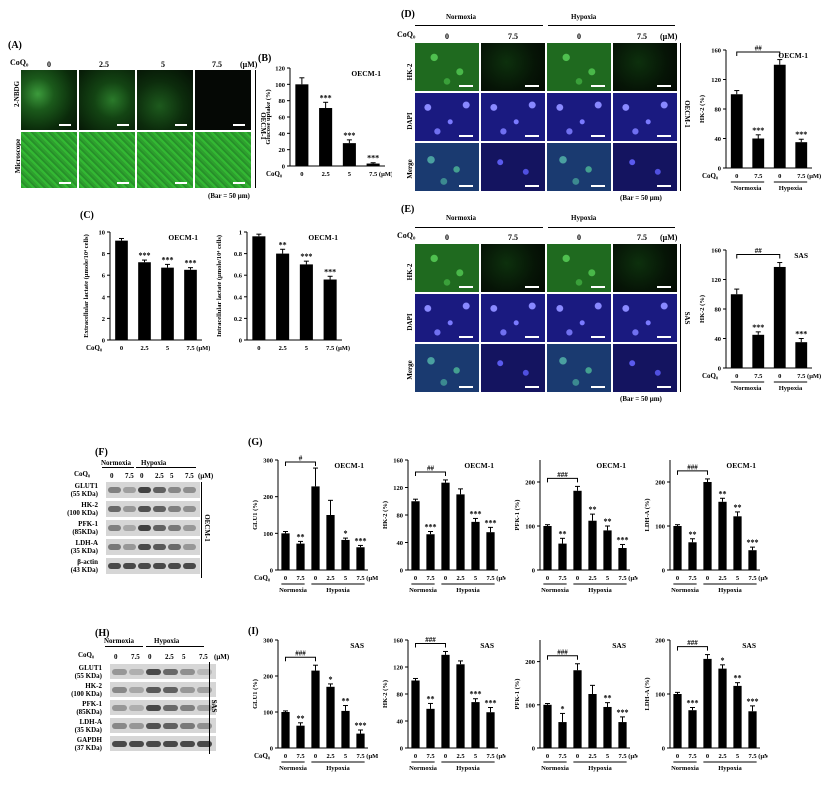 This screenshot has height=786, width=825. Describe the element at coordinates (692, 467) in the screenshot. I see `bracket-label: ###` at that location.